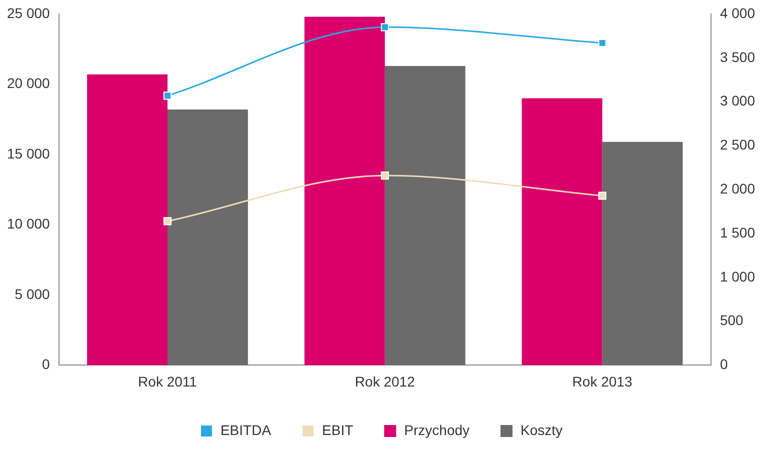  What do you see at coordinates (738, 56) in the screenshot?
I see `y2-tick-label: 3 500` at bounding box center [738, 56].